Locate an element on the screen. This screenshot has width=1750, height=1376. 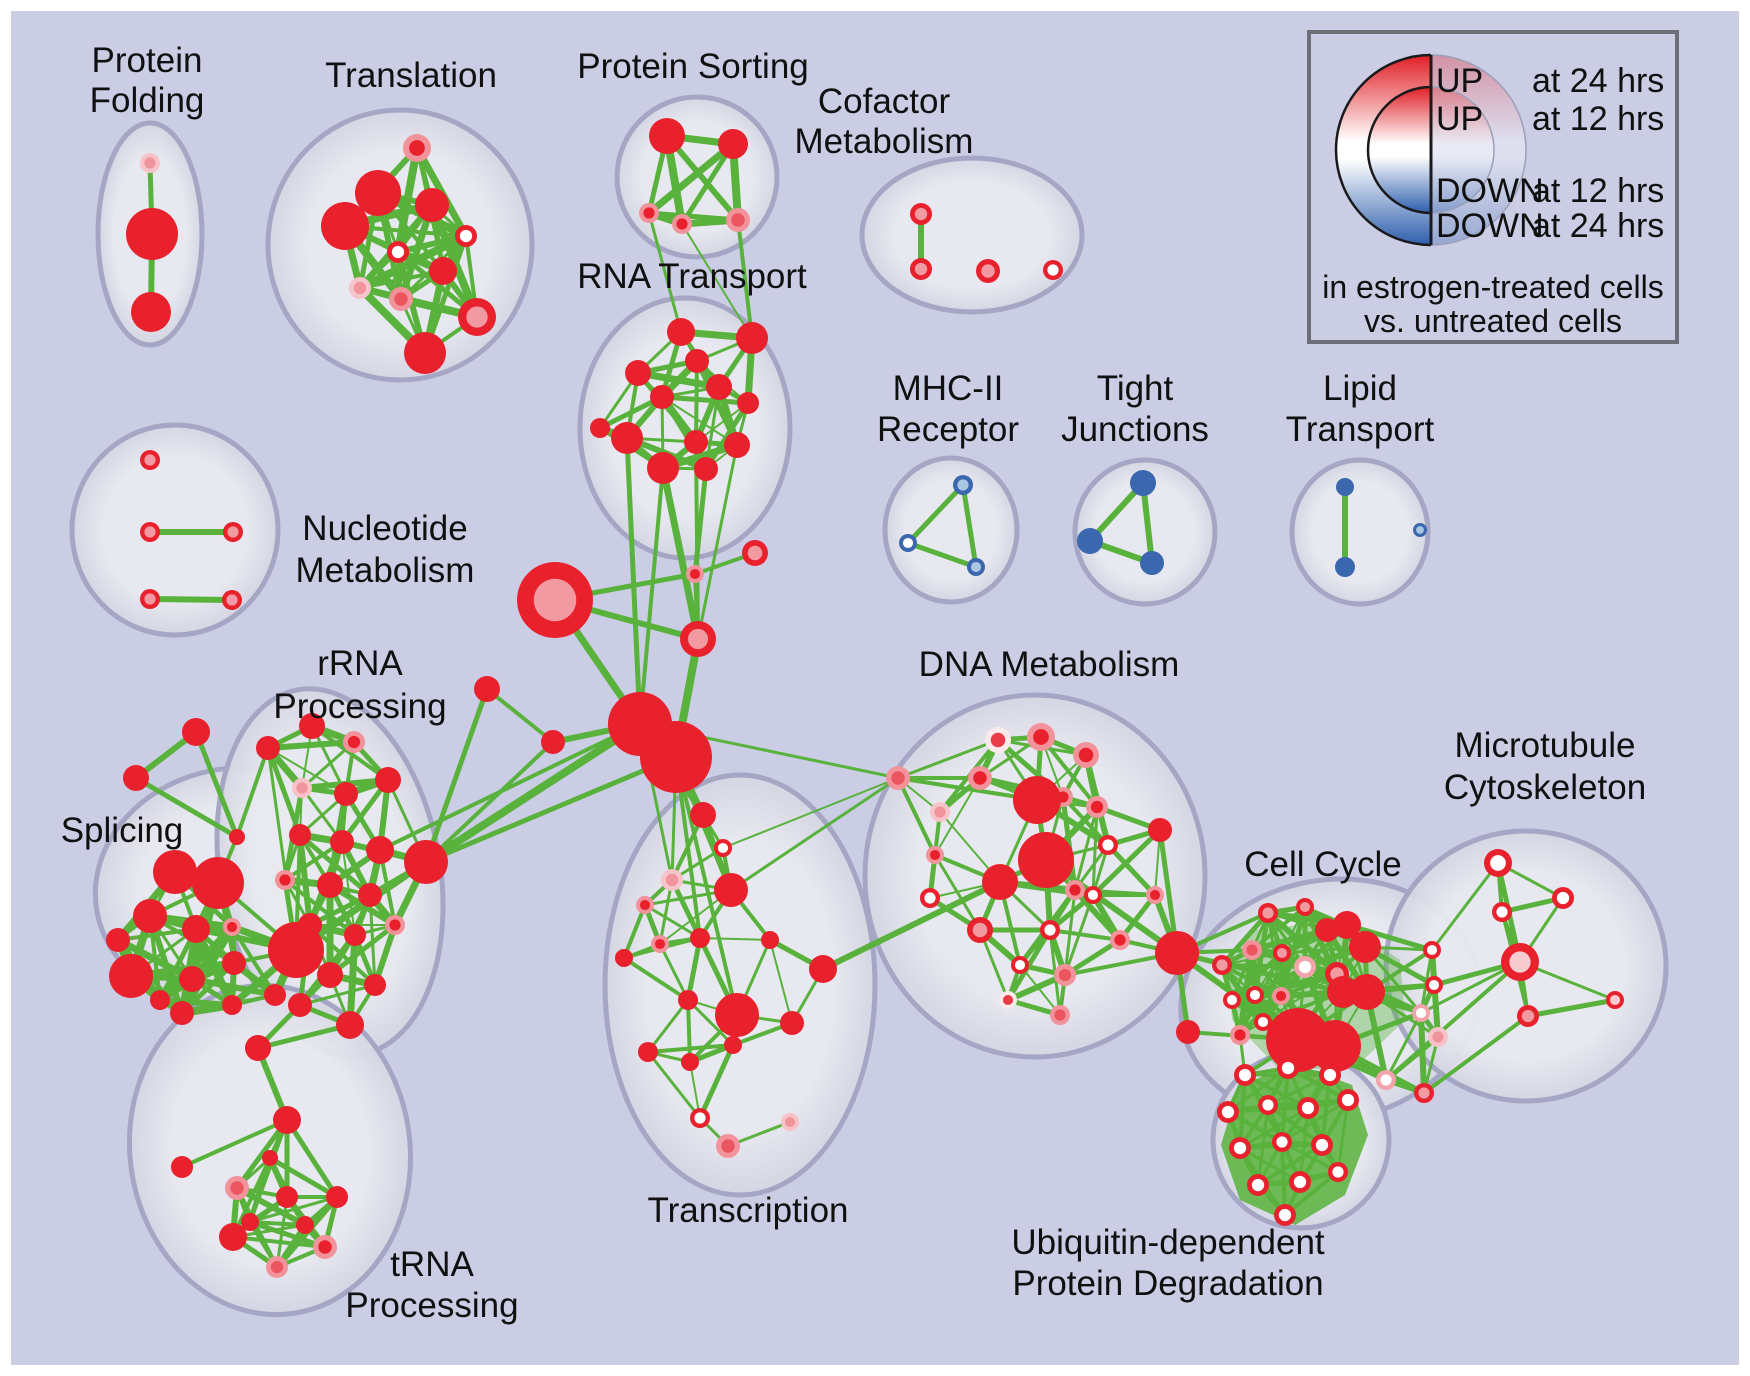
cluster-label-lipid-transport: Lipid is located at coordinates (1360, 388).